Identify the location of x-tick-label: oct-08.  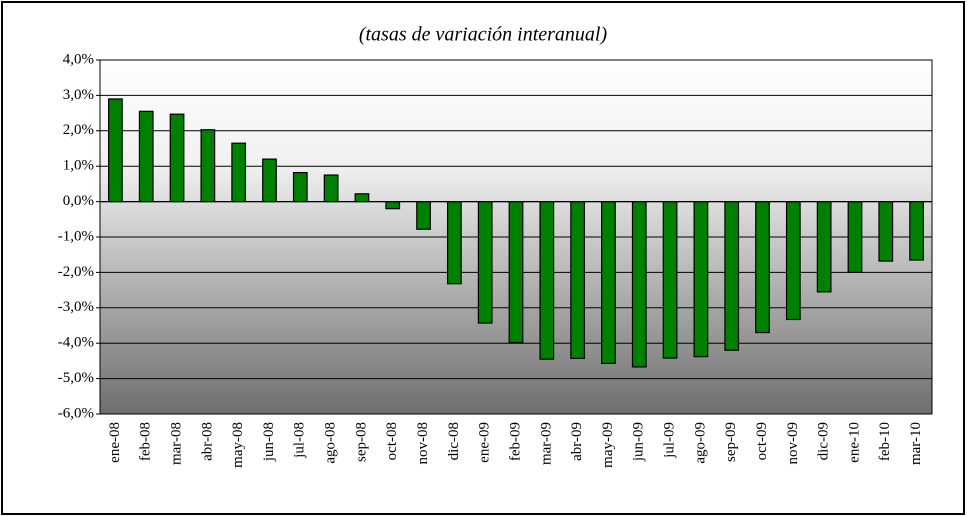
(392, 441).